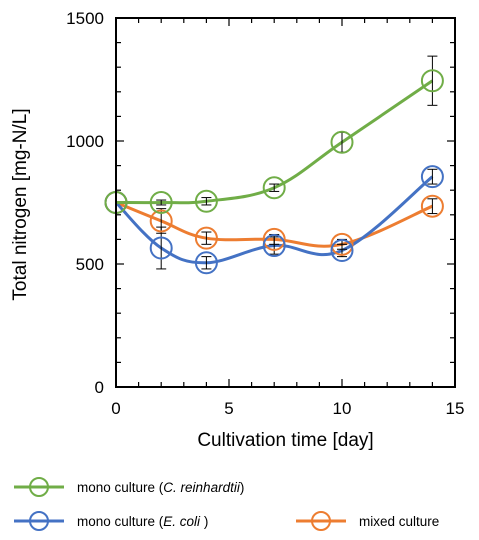  What do you see at coordinates (85, 141) in the screenshot?
I see `y-tick-label: 1000` at bounding box center [85, 141].